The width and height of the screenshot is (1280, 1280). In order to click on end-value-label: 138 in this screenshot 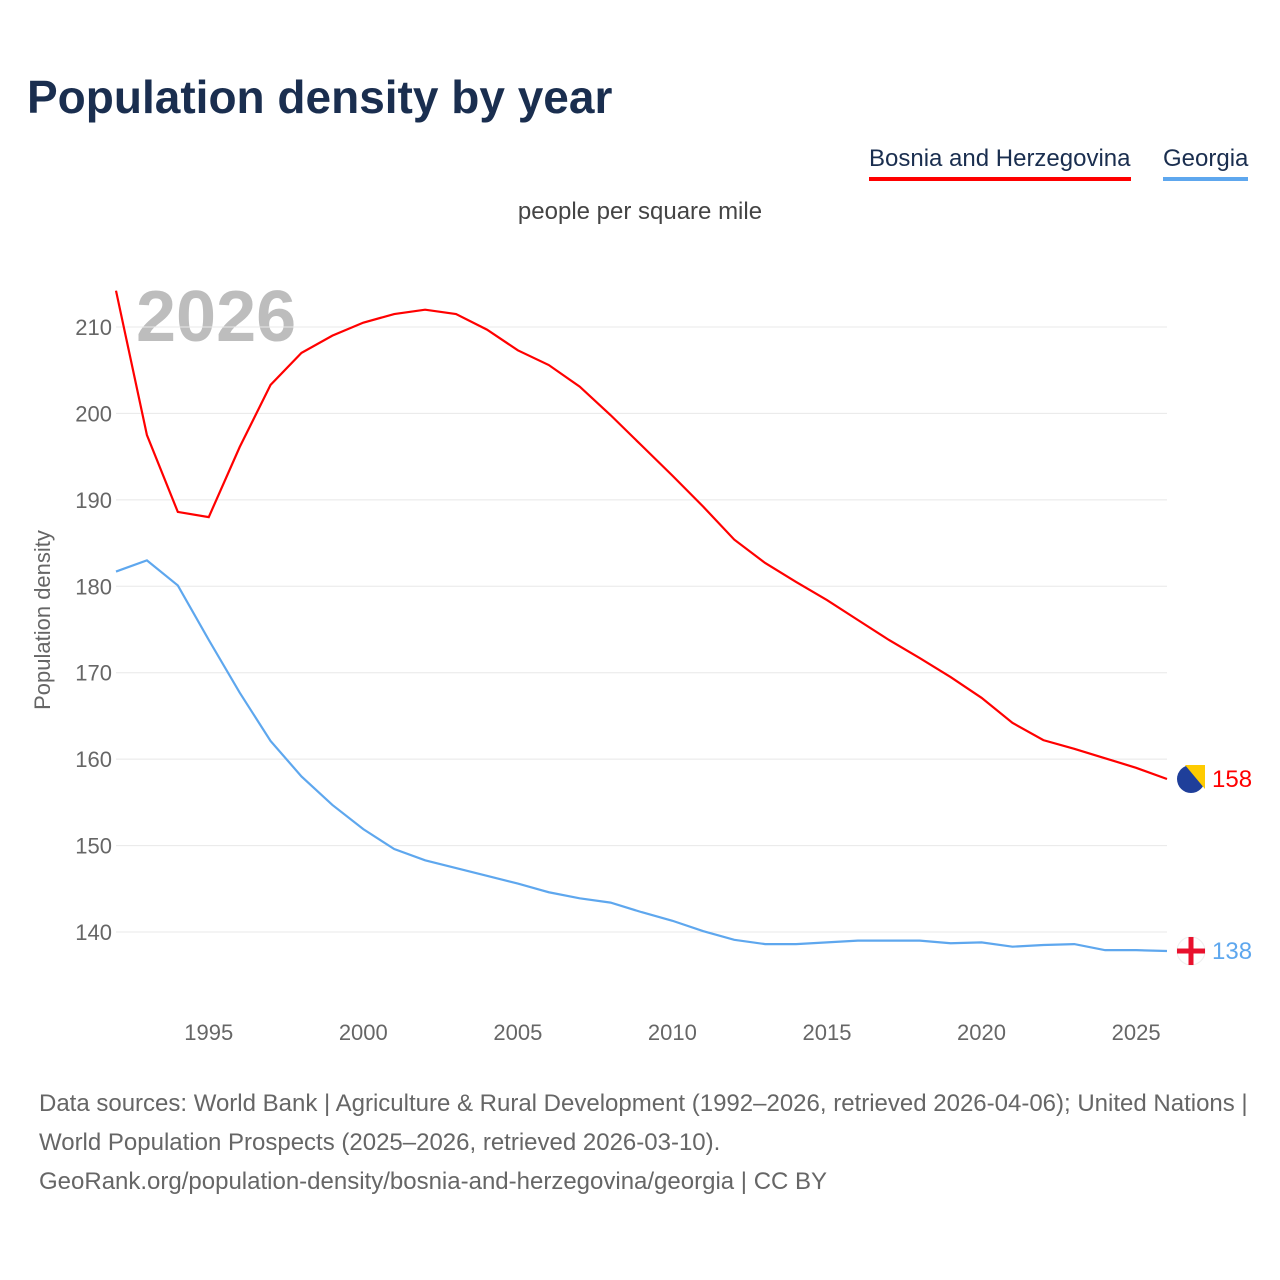, I will do `click(1232, 951)`.